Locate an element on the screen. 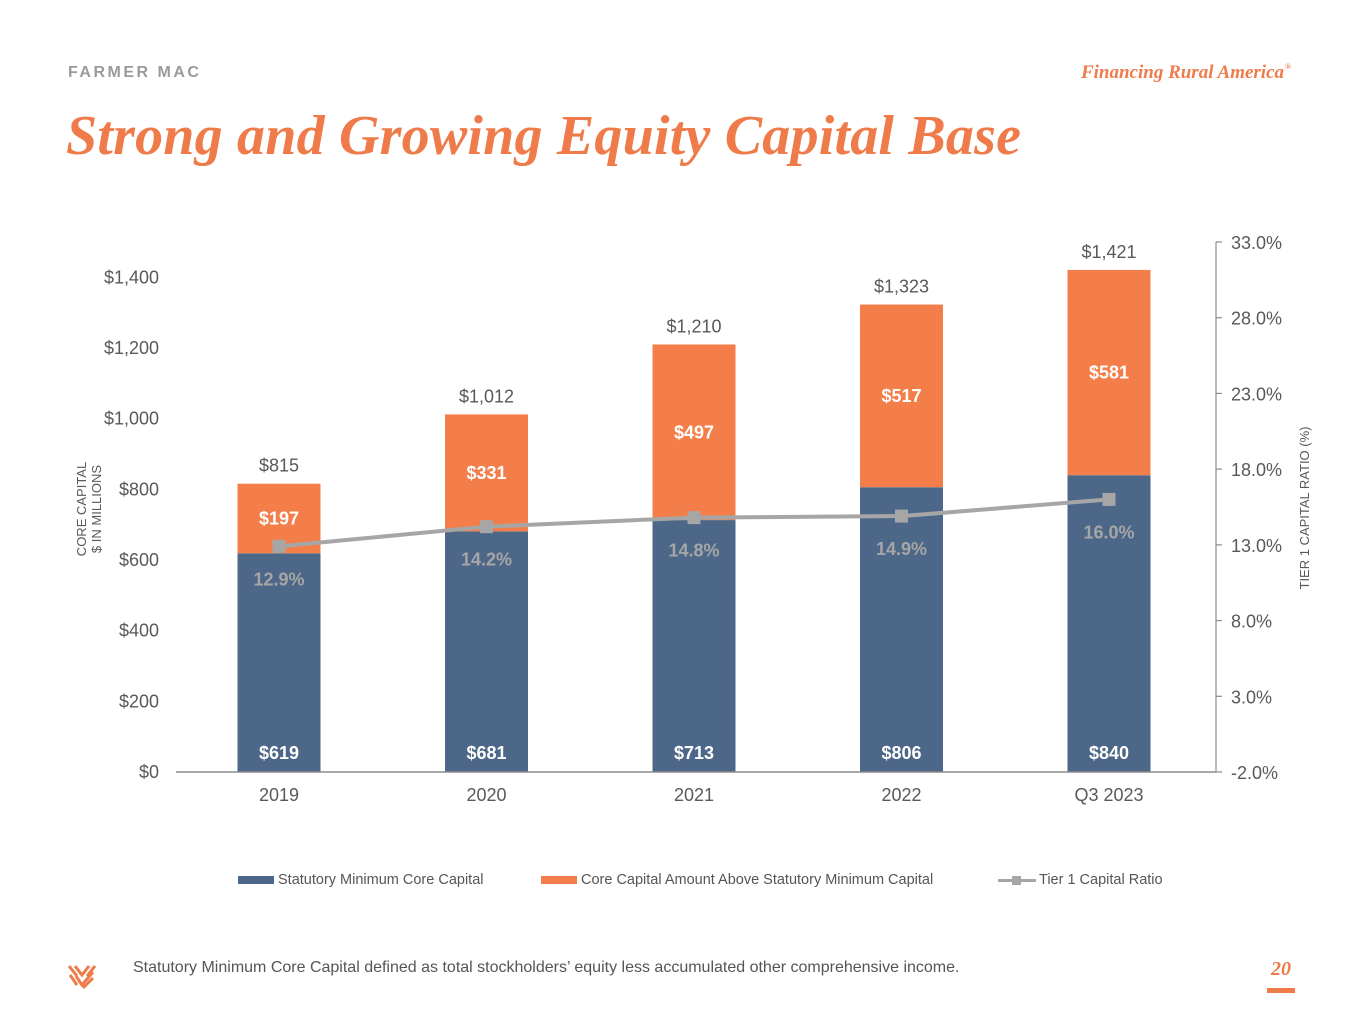  y2-tick-label: 28.0% is located at coordinates (1256, 319).